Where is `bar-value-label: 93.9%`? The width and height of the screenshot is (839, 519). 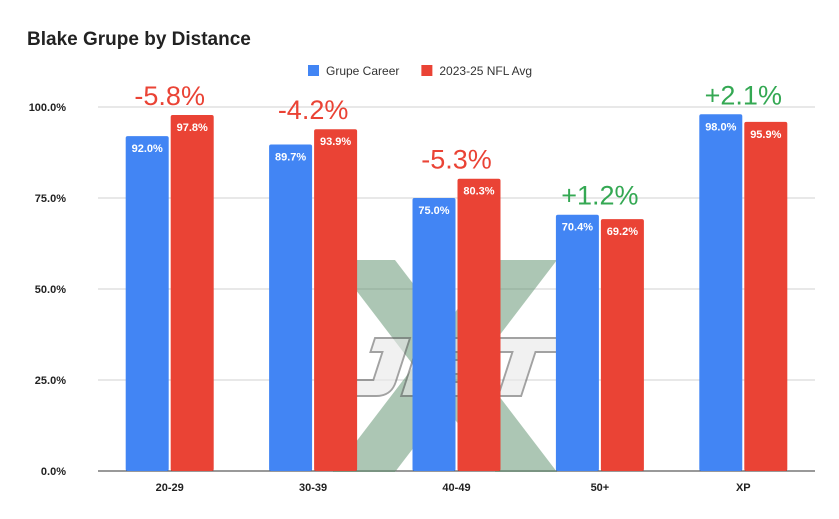
bar-value-label: 93.9% is located at coordinates (335, 142).